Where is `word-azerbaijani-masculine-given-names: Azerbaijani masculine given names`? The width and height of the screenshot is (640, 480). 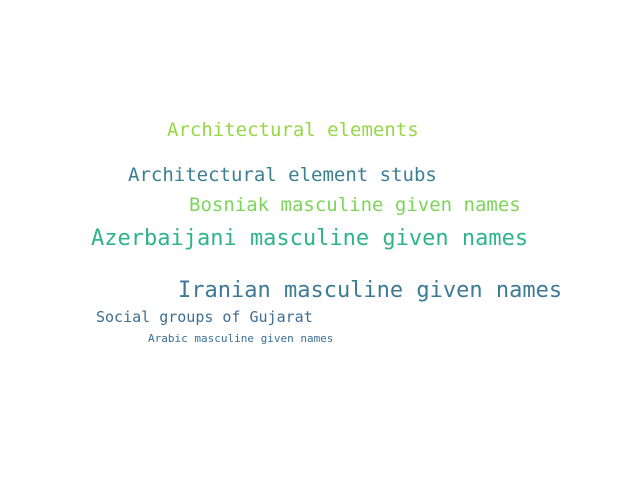
word-azerbaijani-masculine-given-names: Azerbaijani masculine given names is located at coordinates (310, 238).